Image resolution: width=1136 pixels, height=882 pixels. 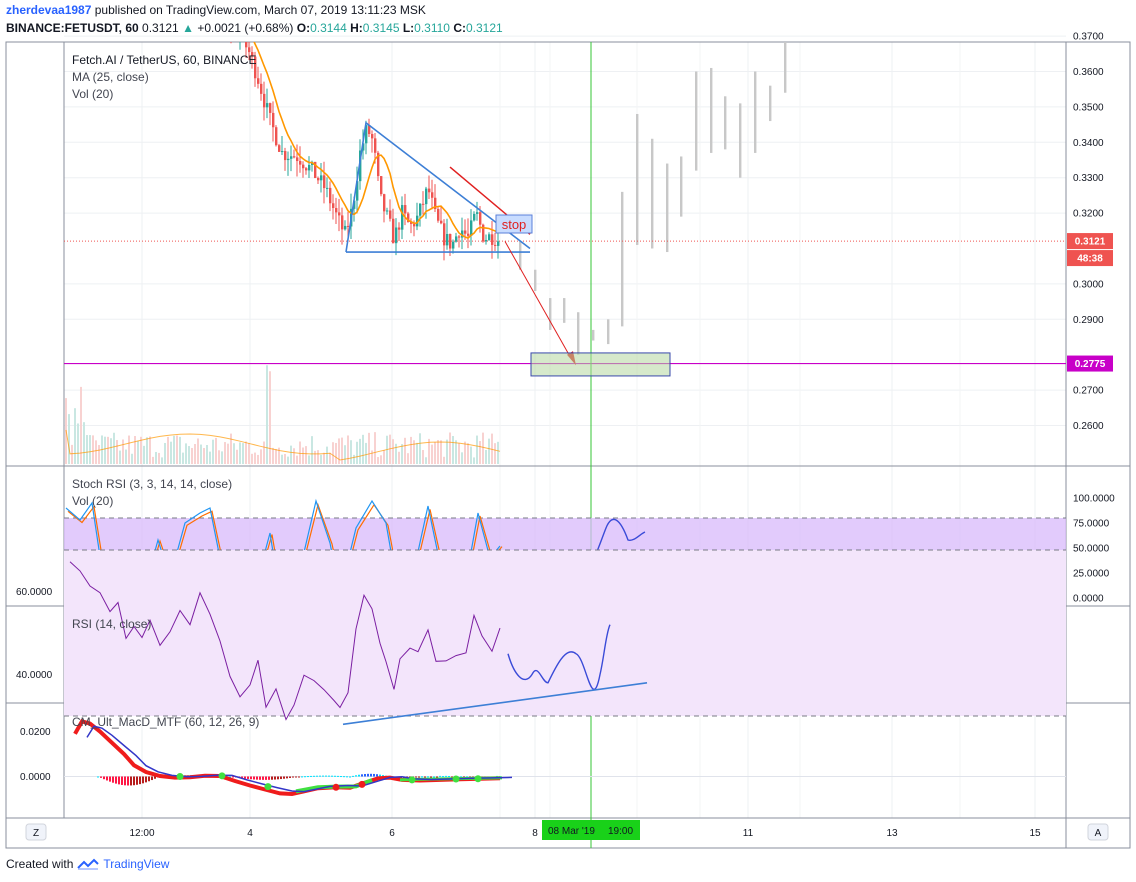 I want to click on change-arrow-icon: ▲, so click(x=188, y=28).